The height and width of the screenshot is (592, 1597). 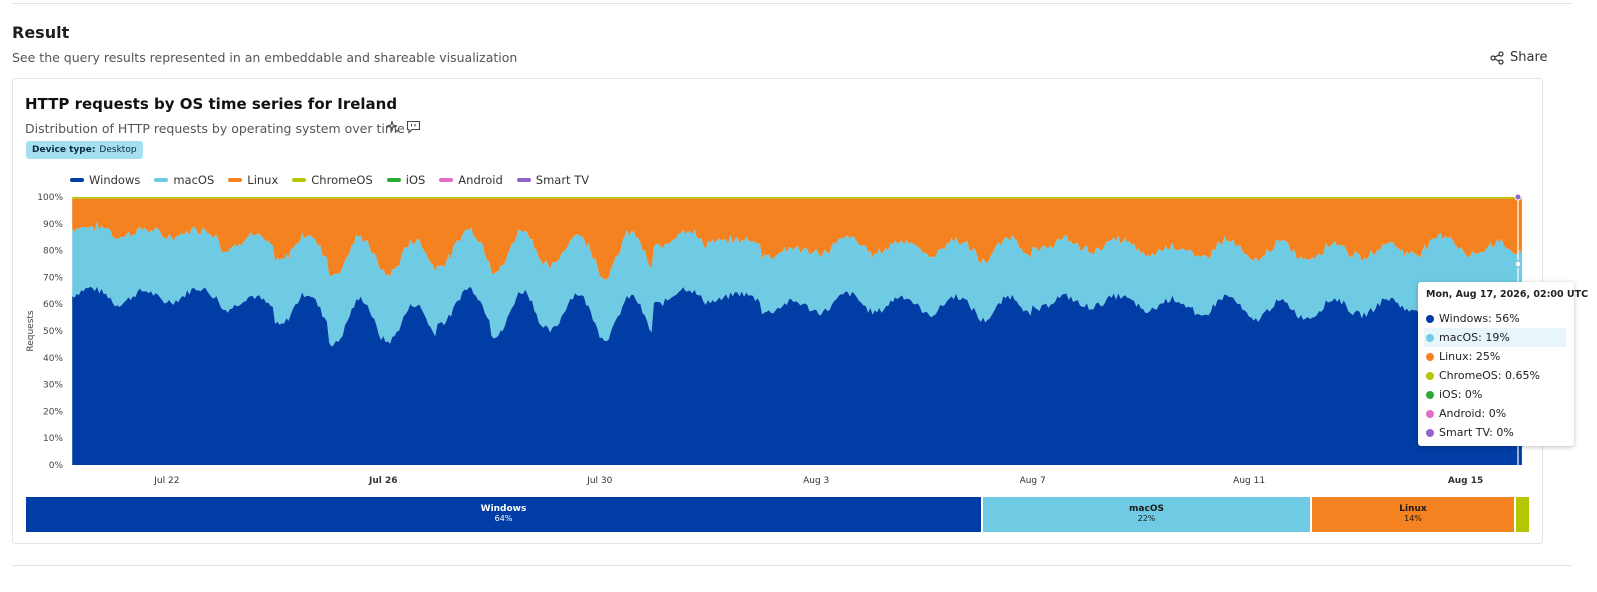 What do you see at coordinates (263, 180) in the screenshot?
I see `legend-label: Linux` at bounding box center [263, 180].